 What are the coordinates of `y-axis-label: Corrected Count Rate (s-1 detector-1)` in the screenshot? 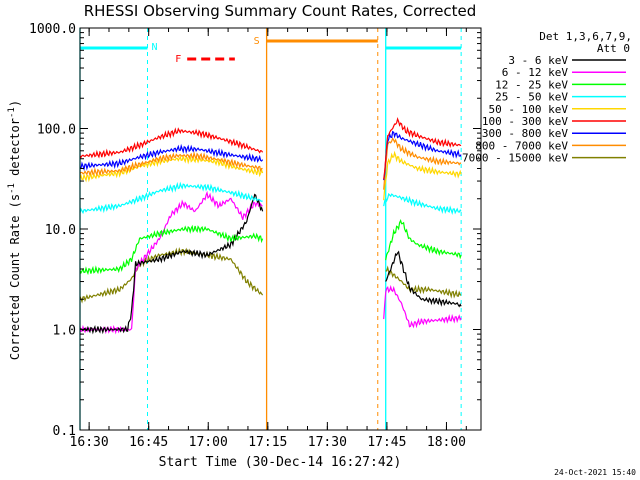 It's located at (14, 230).